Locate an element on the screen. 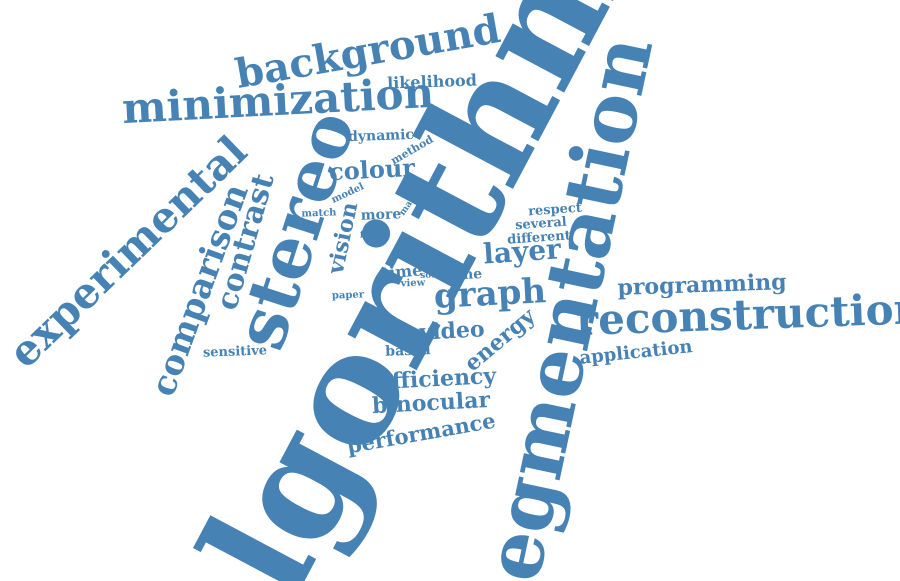  word-sensitive: sensitive is located at coordinates (235, 352).